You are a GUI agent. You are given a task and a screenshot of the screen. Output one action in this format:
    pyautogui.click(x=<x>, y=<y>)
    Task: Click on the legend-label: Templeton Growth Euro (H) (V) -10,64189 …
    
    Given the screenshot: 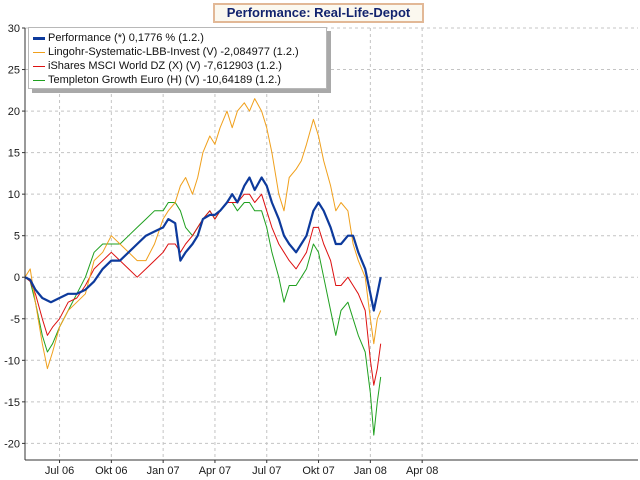 What is the action you would take?
    pyautogui.click(x=164, y=80)
    